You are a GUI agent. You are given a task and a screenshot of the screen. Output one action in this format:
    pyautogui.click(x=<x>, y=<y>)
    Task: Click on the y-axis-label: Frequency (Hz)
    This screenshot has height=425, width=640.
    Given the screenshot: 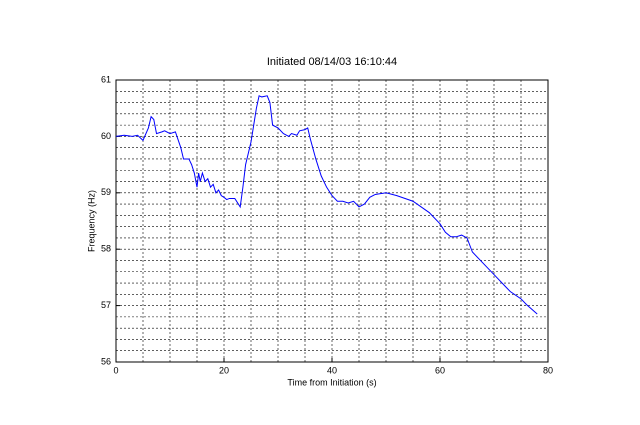 What is the action you would take?
    pyautogui.click(x=91, y=221)
    